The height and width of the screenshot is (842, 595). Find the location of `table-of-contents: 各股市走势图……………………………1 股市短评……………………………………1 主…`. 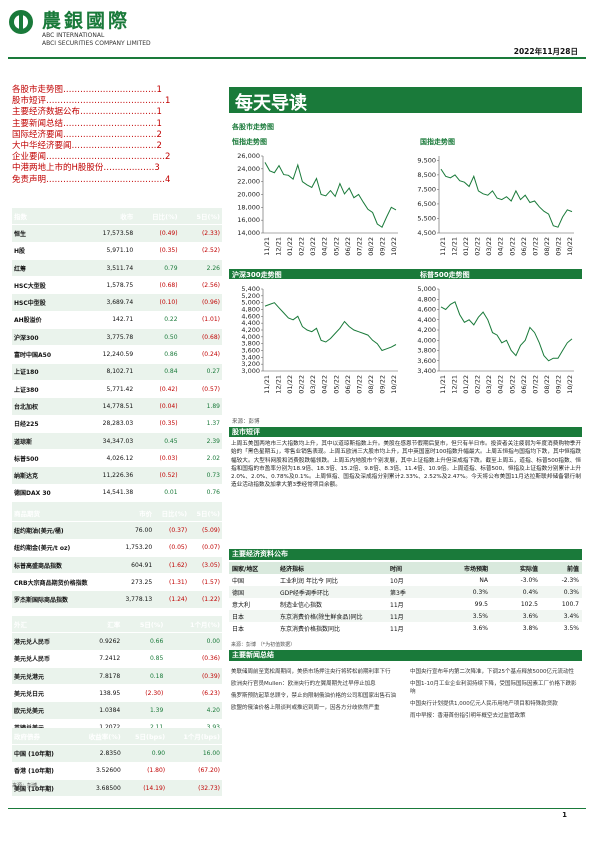

table-of-contents: 各股市走势图……………………………1 股市短评……………………………………1 主… is located at coordinates (109, 135).